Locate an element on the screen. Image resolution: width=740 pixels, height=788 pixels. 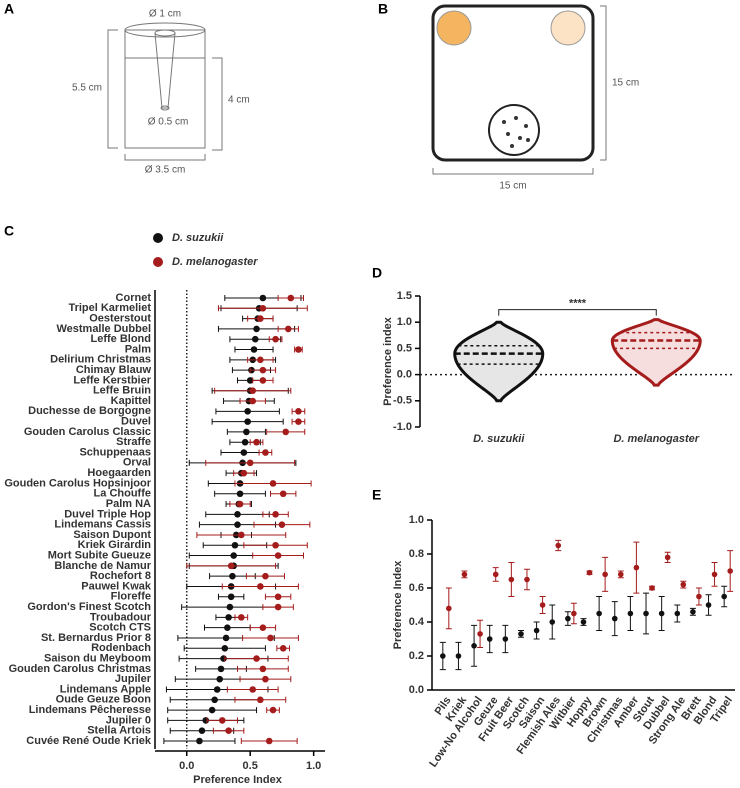
panel-label: C is located at coordinates (9, 231).